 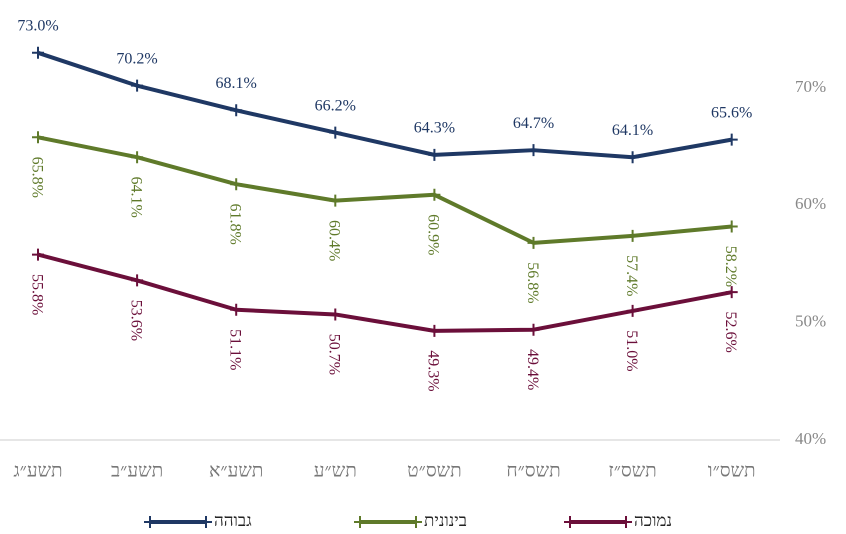 What do you see at coordinates (732, 470) in the screenshot?
I see `x-tick-label: תשס״ו` at bounding box center [732, 470].